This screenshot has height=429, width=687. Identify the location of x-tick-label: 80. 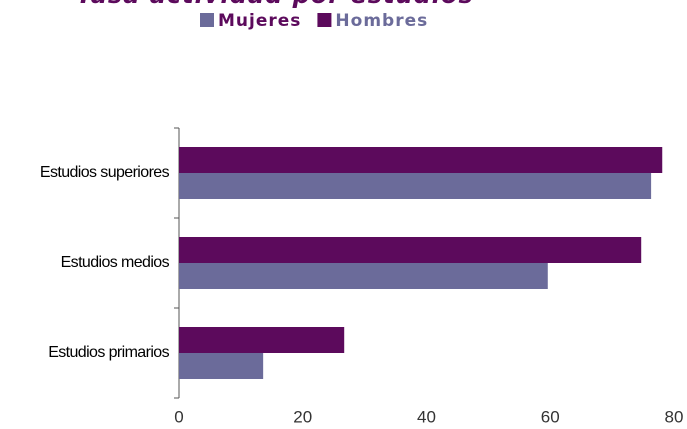
(674, 416).